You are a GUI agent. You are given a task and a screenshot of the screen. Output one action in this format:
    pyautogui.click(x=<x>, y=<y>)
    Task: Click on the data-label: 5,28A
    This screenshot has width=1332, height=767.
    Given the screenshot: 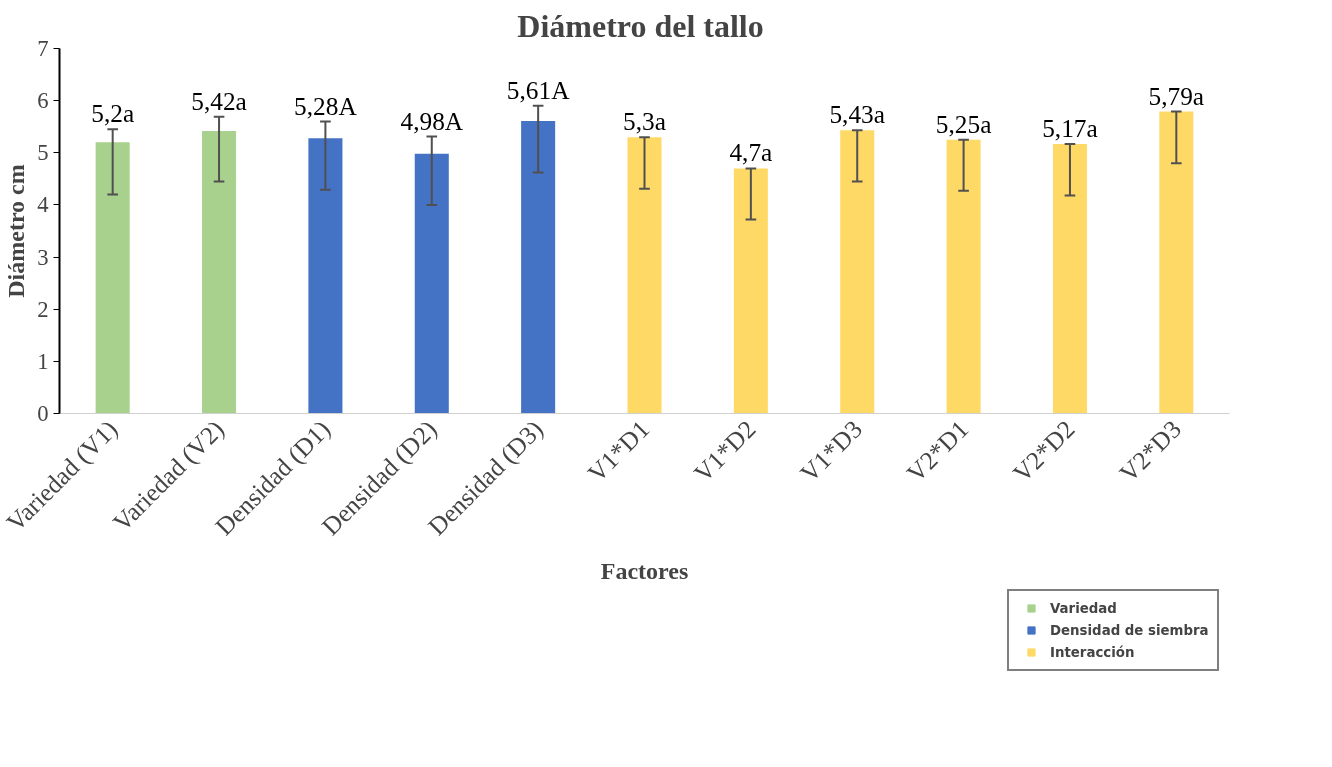 What is the action you would take?
    pyautogui.click(x=326, y=105)
    